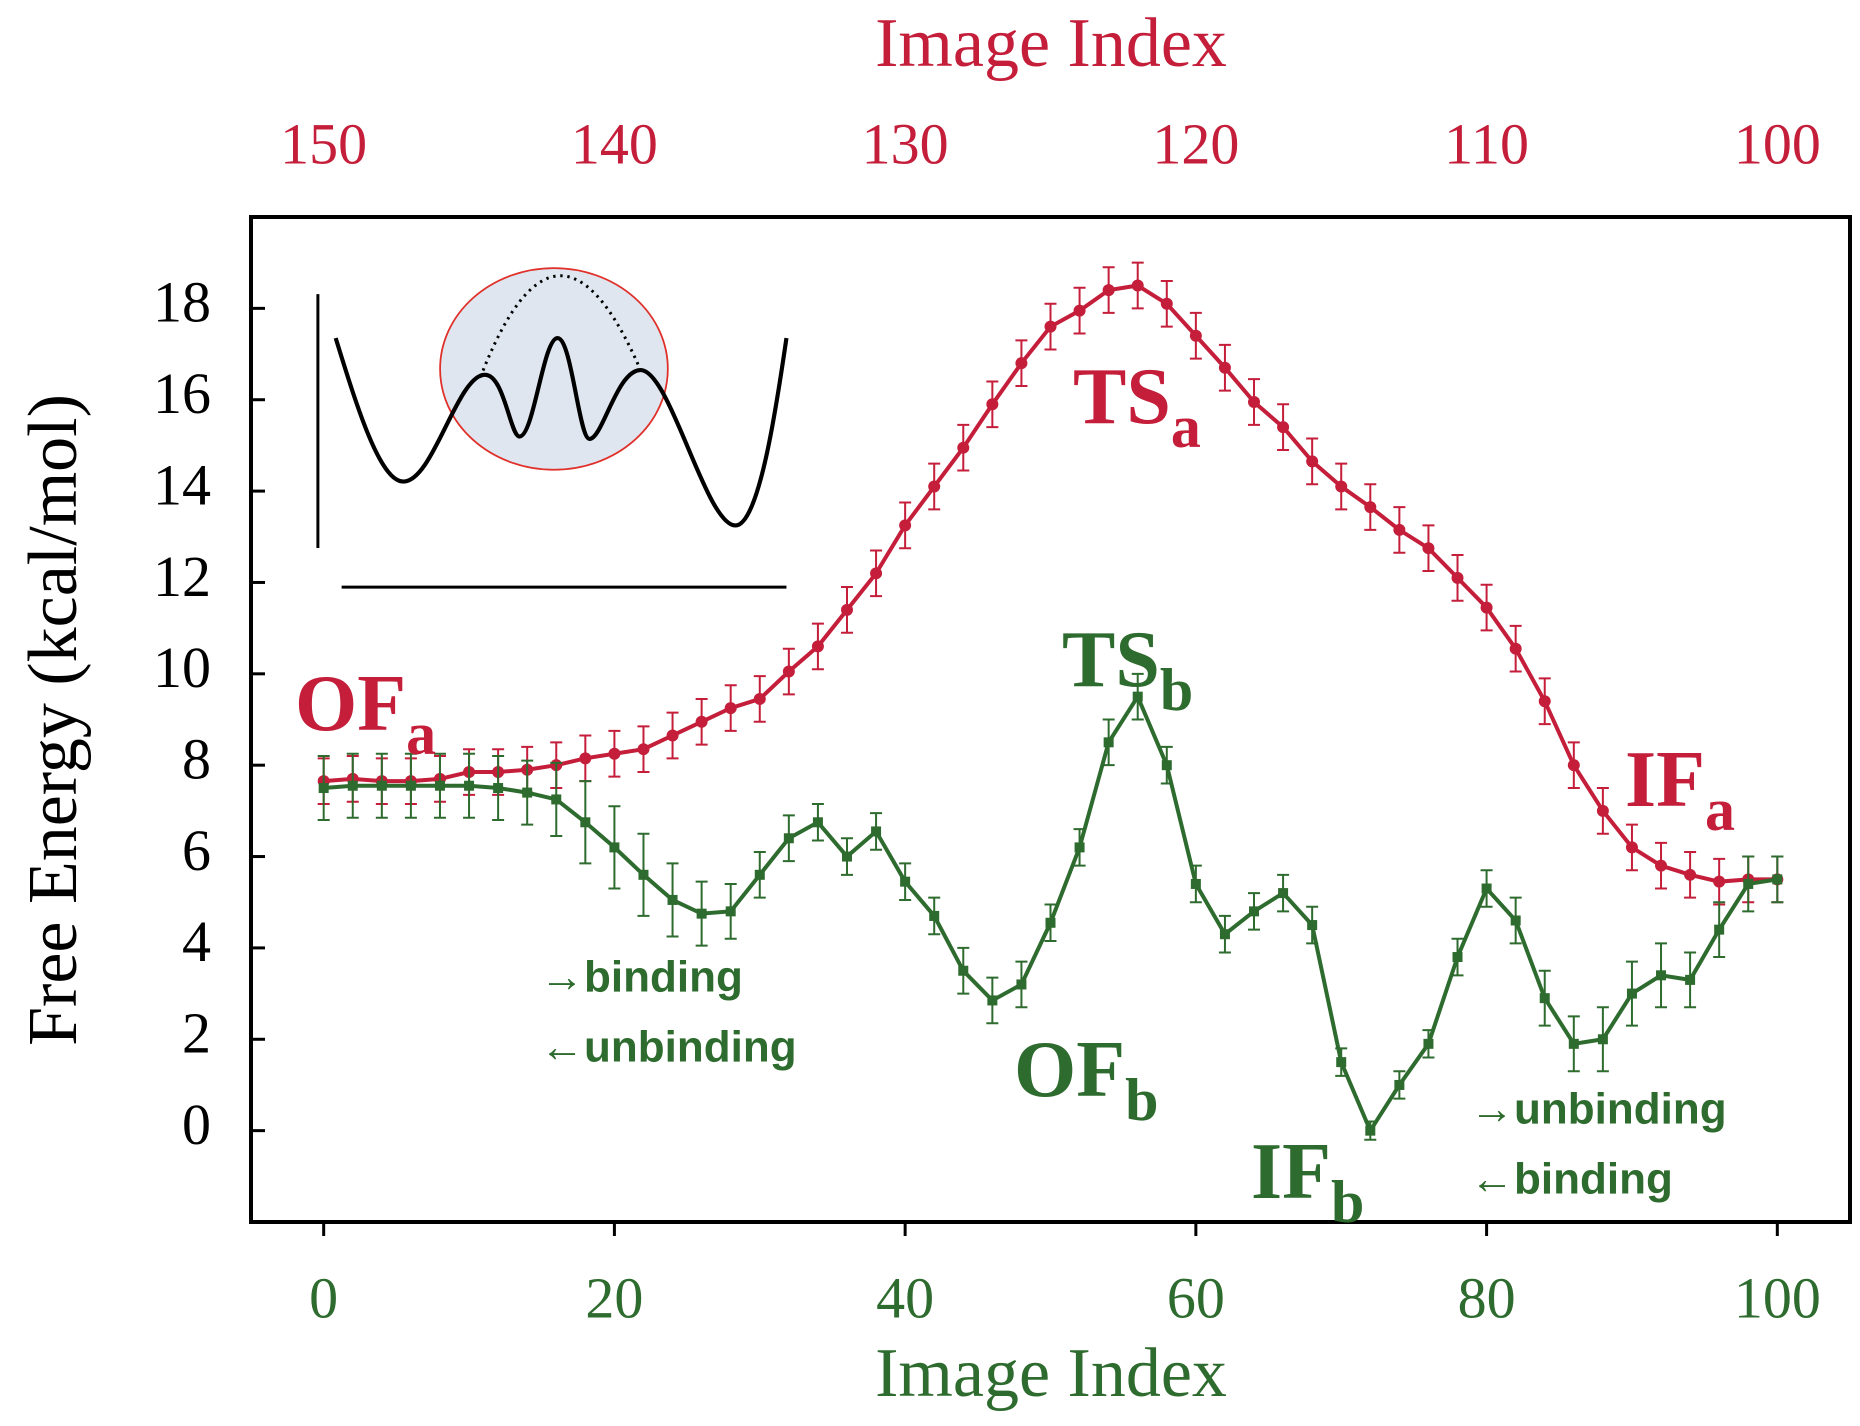  I want to click on annotation: TSb, so click(1127, 669).